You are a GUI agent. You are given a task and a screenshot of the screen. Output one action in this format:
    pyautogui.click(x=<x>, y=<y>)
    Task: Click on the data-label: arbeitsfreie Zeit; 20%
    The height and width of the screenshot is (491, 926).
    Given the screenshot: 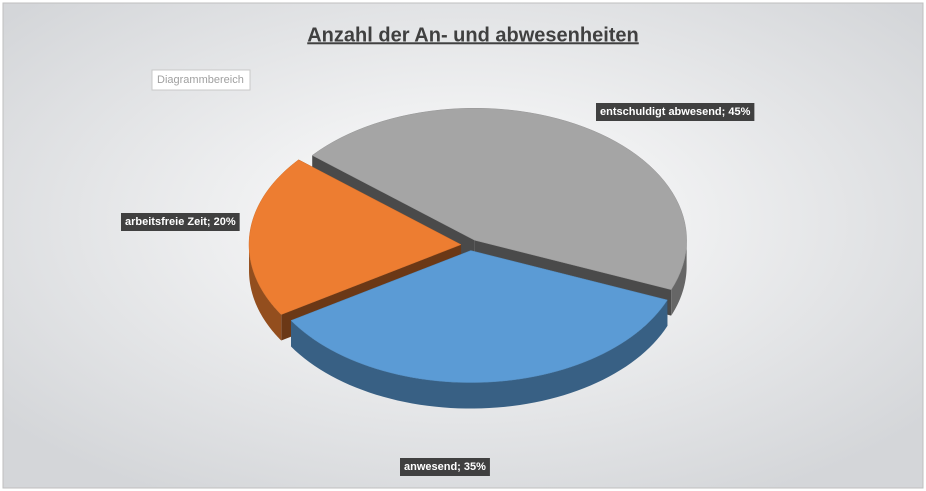 What is the action you would take?
    pyautogui.click(x=180, y=222)
    